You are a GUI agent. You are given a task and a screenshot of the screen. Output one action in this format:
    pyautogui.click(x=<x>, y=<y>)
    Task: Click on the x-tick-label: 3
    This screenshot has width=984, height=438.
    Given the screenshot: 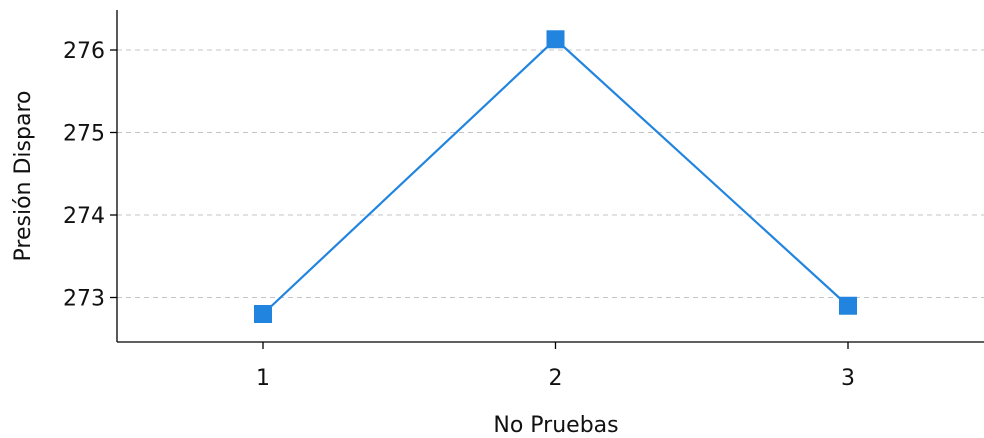 What is the action you would take?
    pyautogui.click(x=848, y=378)
    